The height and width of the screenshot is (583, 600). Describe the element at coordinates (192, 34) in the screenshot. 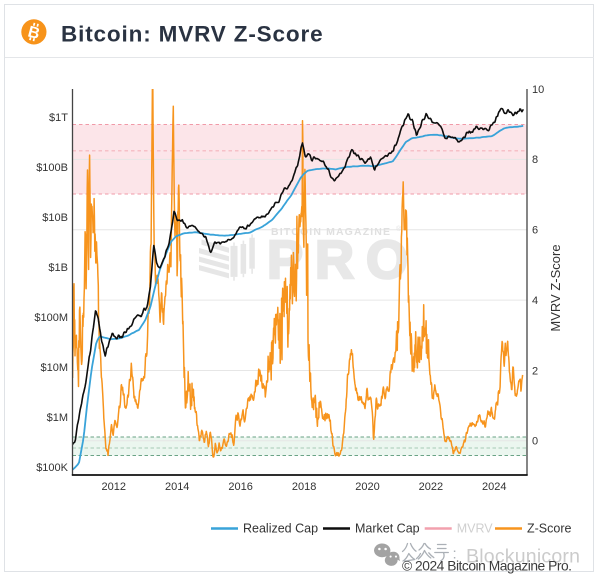

I see `svg-text: Bitcoin: MVRV Z-Score` at that location.